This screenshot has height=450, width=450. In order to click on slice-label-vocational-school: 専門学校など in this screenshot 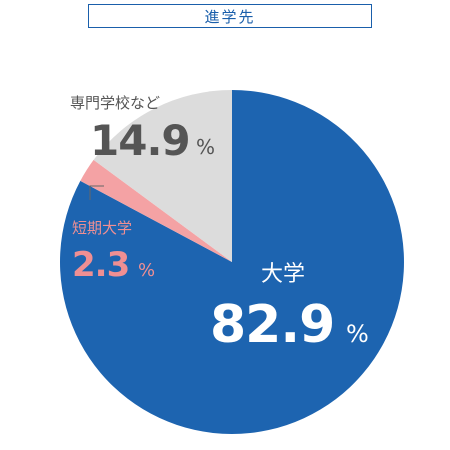, I will do `click(115, 103)`.